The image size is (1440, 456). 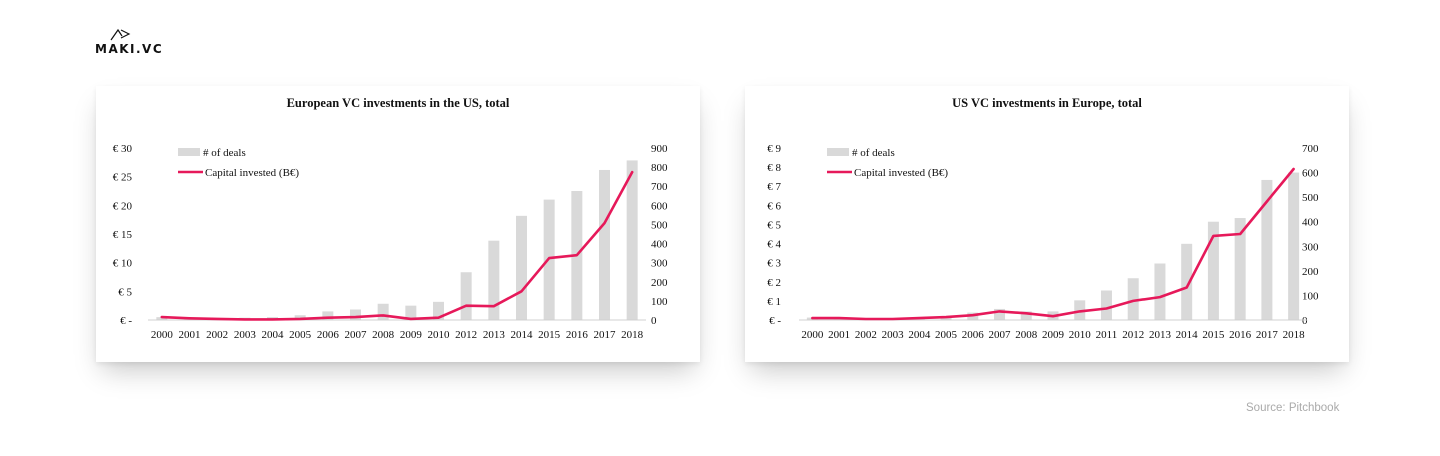 I want to click on chart-title: European VC investments in the US, total, so click(x=398, y=103).